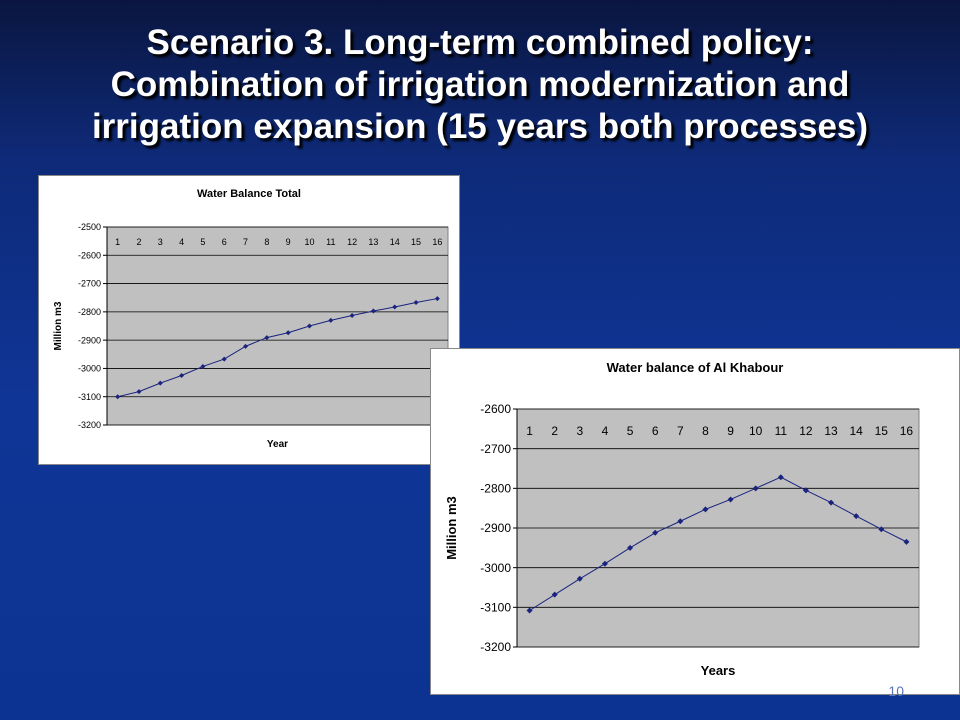 Image resolution: width=960 pixels, height=720 pixels. Describe the element at coordinates (695, 367) in the screenshot. I see `chart-title: Water balance of Al Khabour` at that location.